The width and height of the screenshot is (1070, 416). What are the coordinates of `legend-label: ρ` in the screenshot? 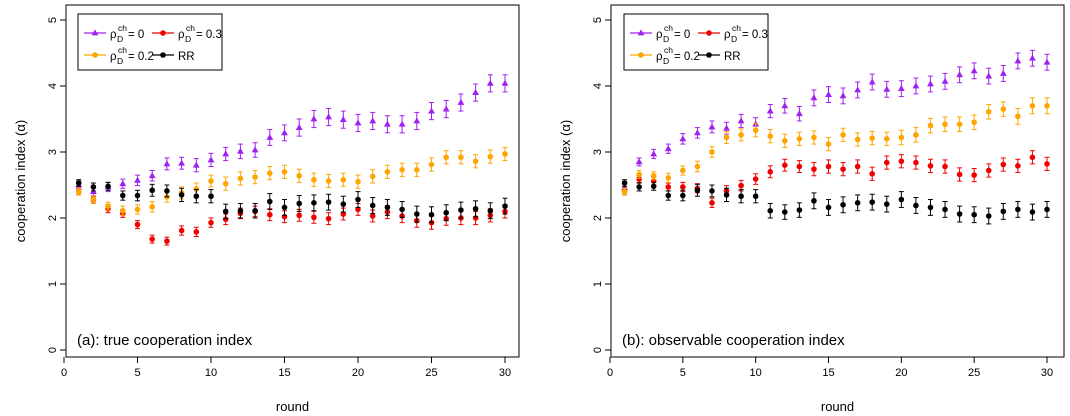 It's located at (181, 35).